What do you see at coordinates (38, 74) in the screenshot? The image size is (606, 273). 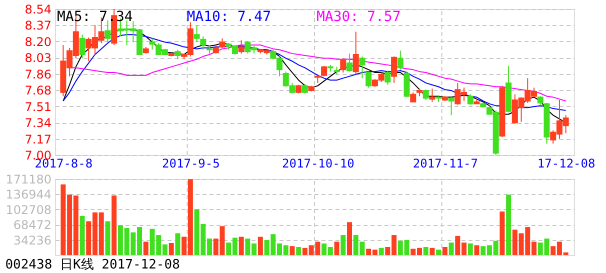 I see `y-tick-label: 7.86` at bounding box center [38, 74].